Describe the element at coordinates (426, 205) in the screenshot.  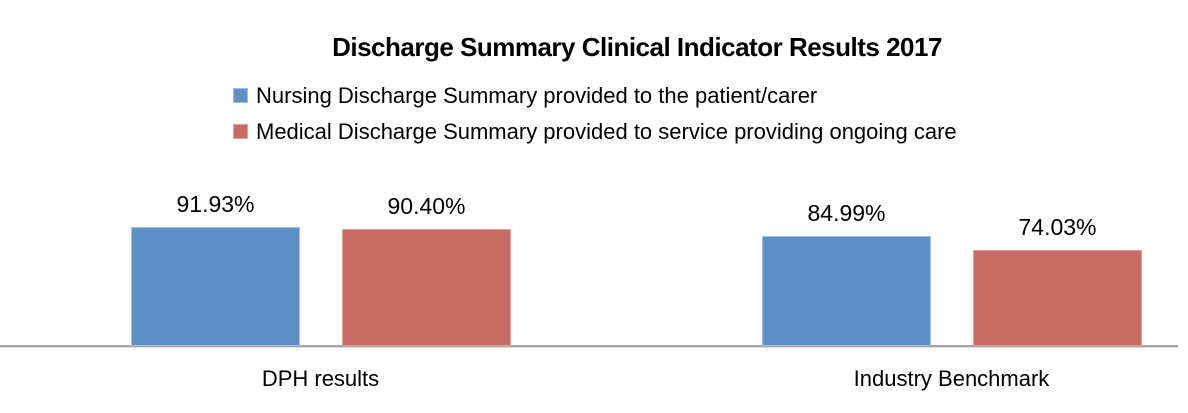
I see `data-label-series1-cat0: 90.40%` at that location.